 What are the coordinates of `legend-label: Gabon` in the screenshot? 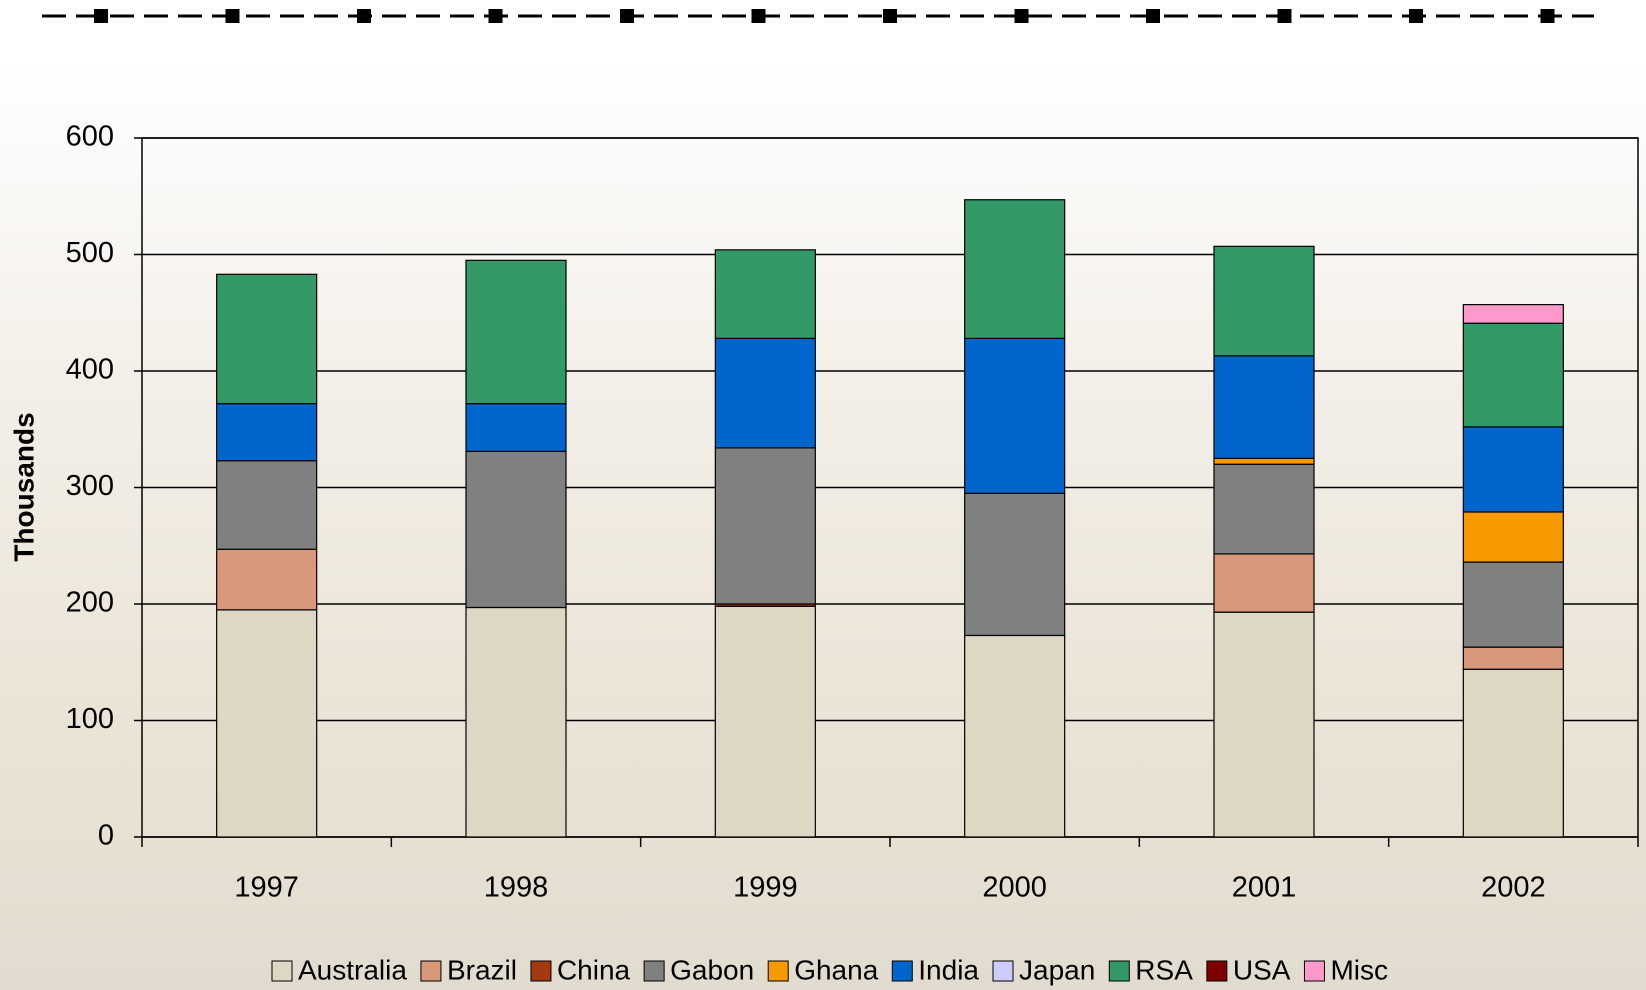 It's located at (712, 969).